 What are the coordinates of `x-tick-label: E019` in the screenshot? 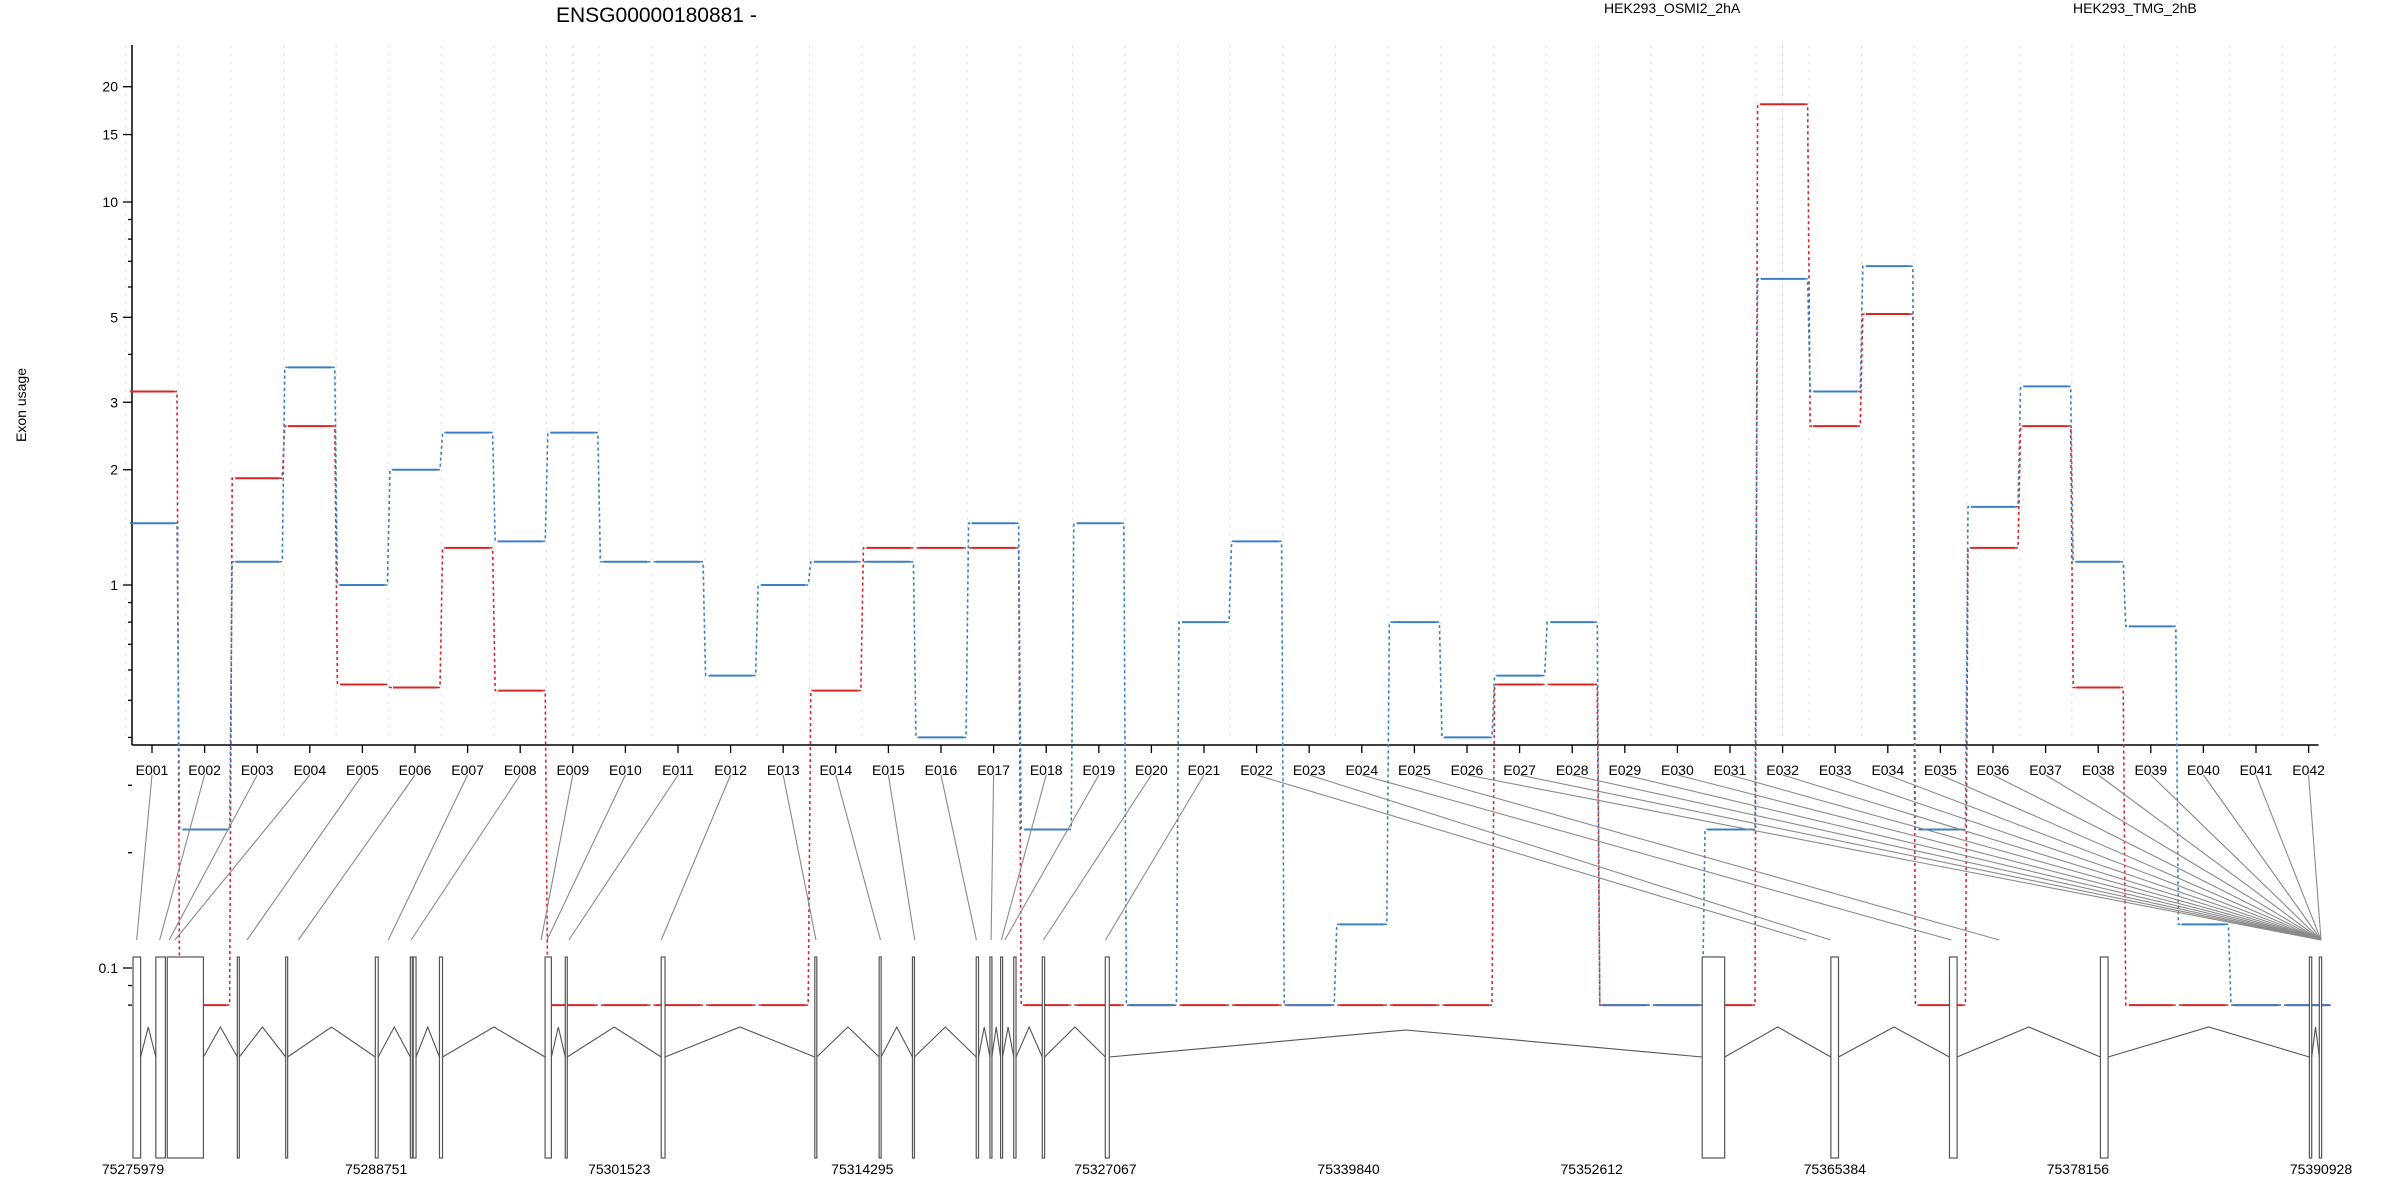 It's located at (1098, 770).